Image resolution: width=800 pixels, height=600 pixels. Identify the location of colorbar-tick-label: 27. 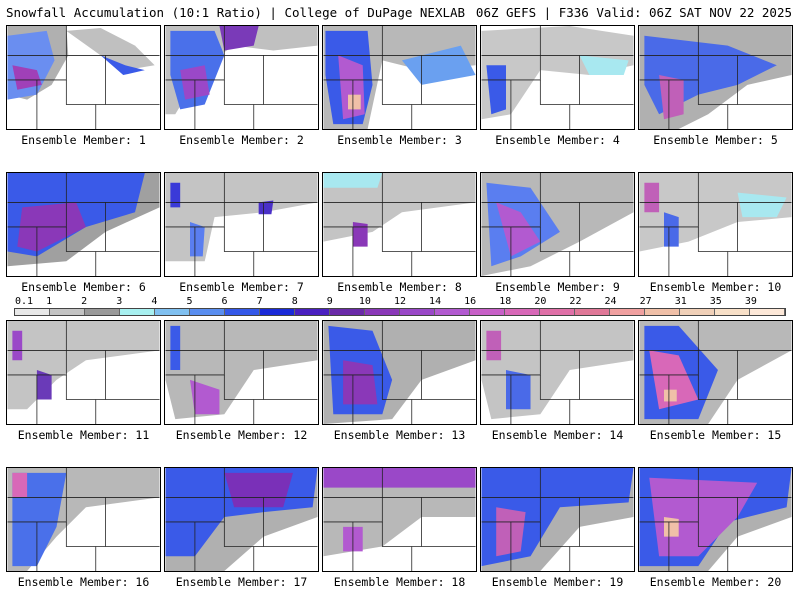
(645, 301).